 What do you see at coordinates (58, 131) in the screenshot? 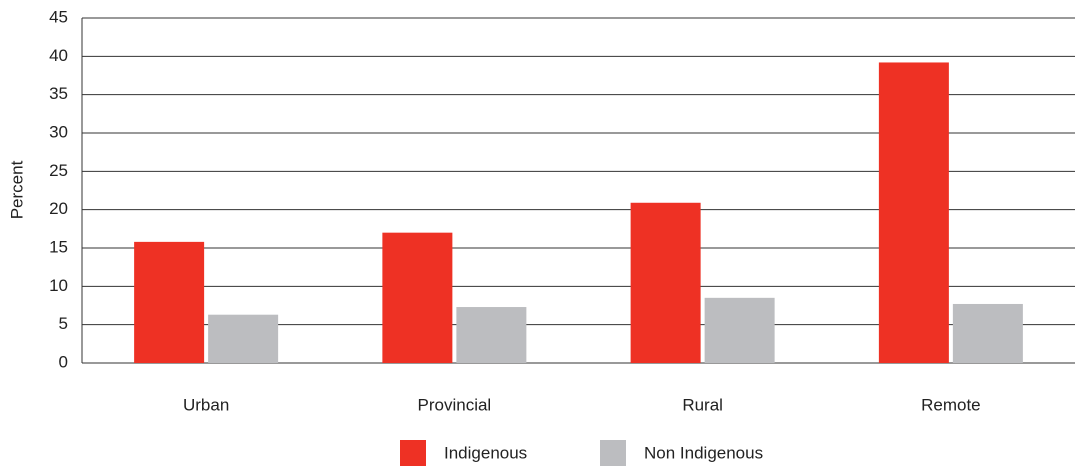
I see `y-tick-label: 30` at bounding box center [58, 131].